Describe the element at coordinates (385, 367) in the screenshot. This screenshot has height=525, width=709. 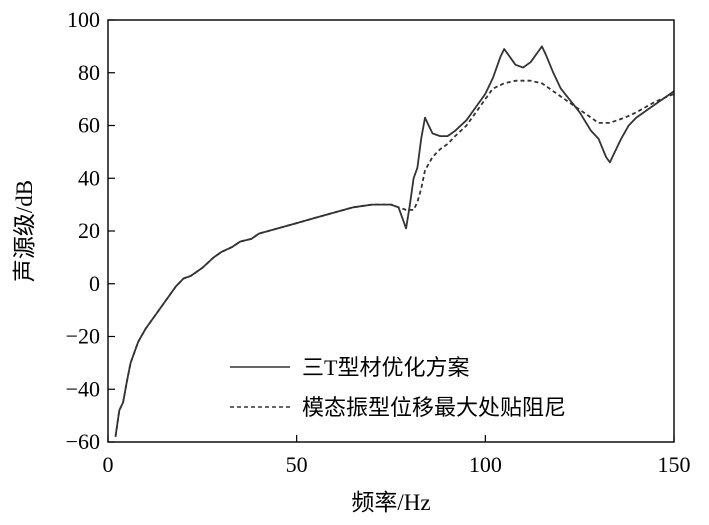
I see `legend-label-1: 三T型材优化方案` at that location.